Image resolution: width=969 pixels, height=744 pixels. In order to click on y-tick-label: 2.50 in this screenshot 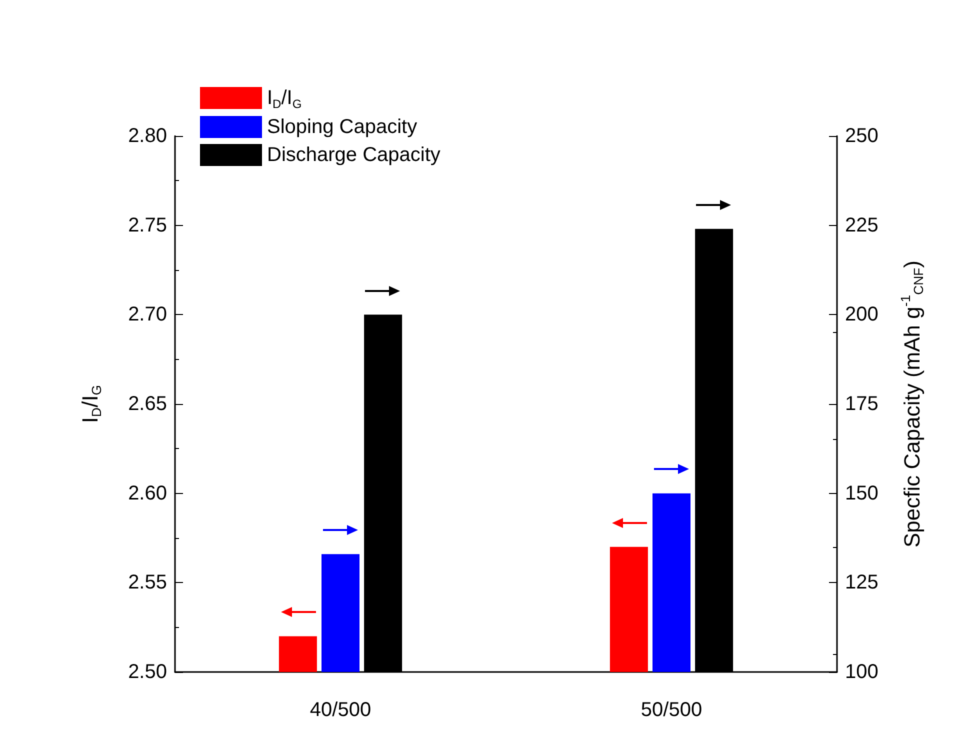, I will do `click(147, 672)`.